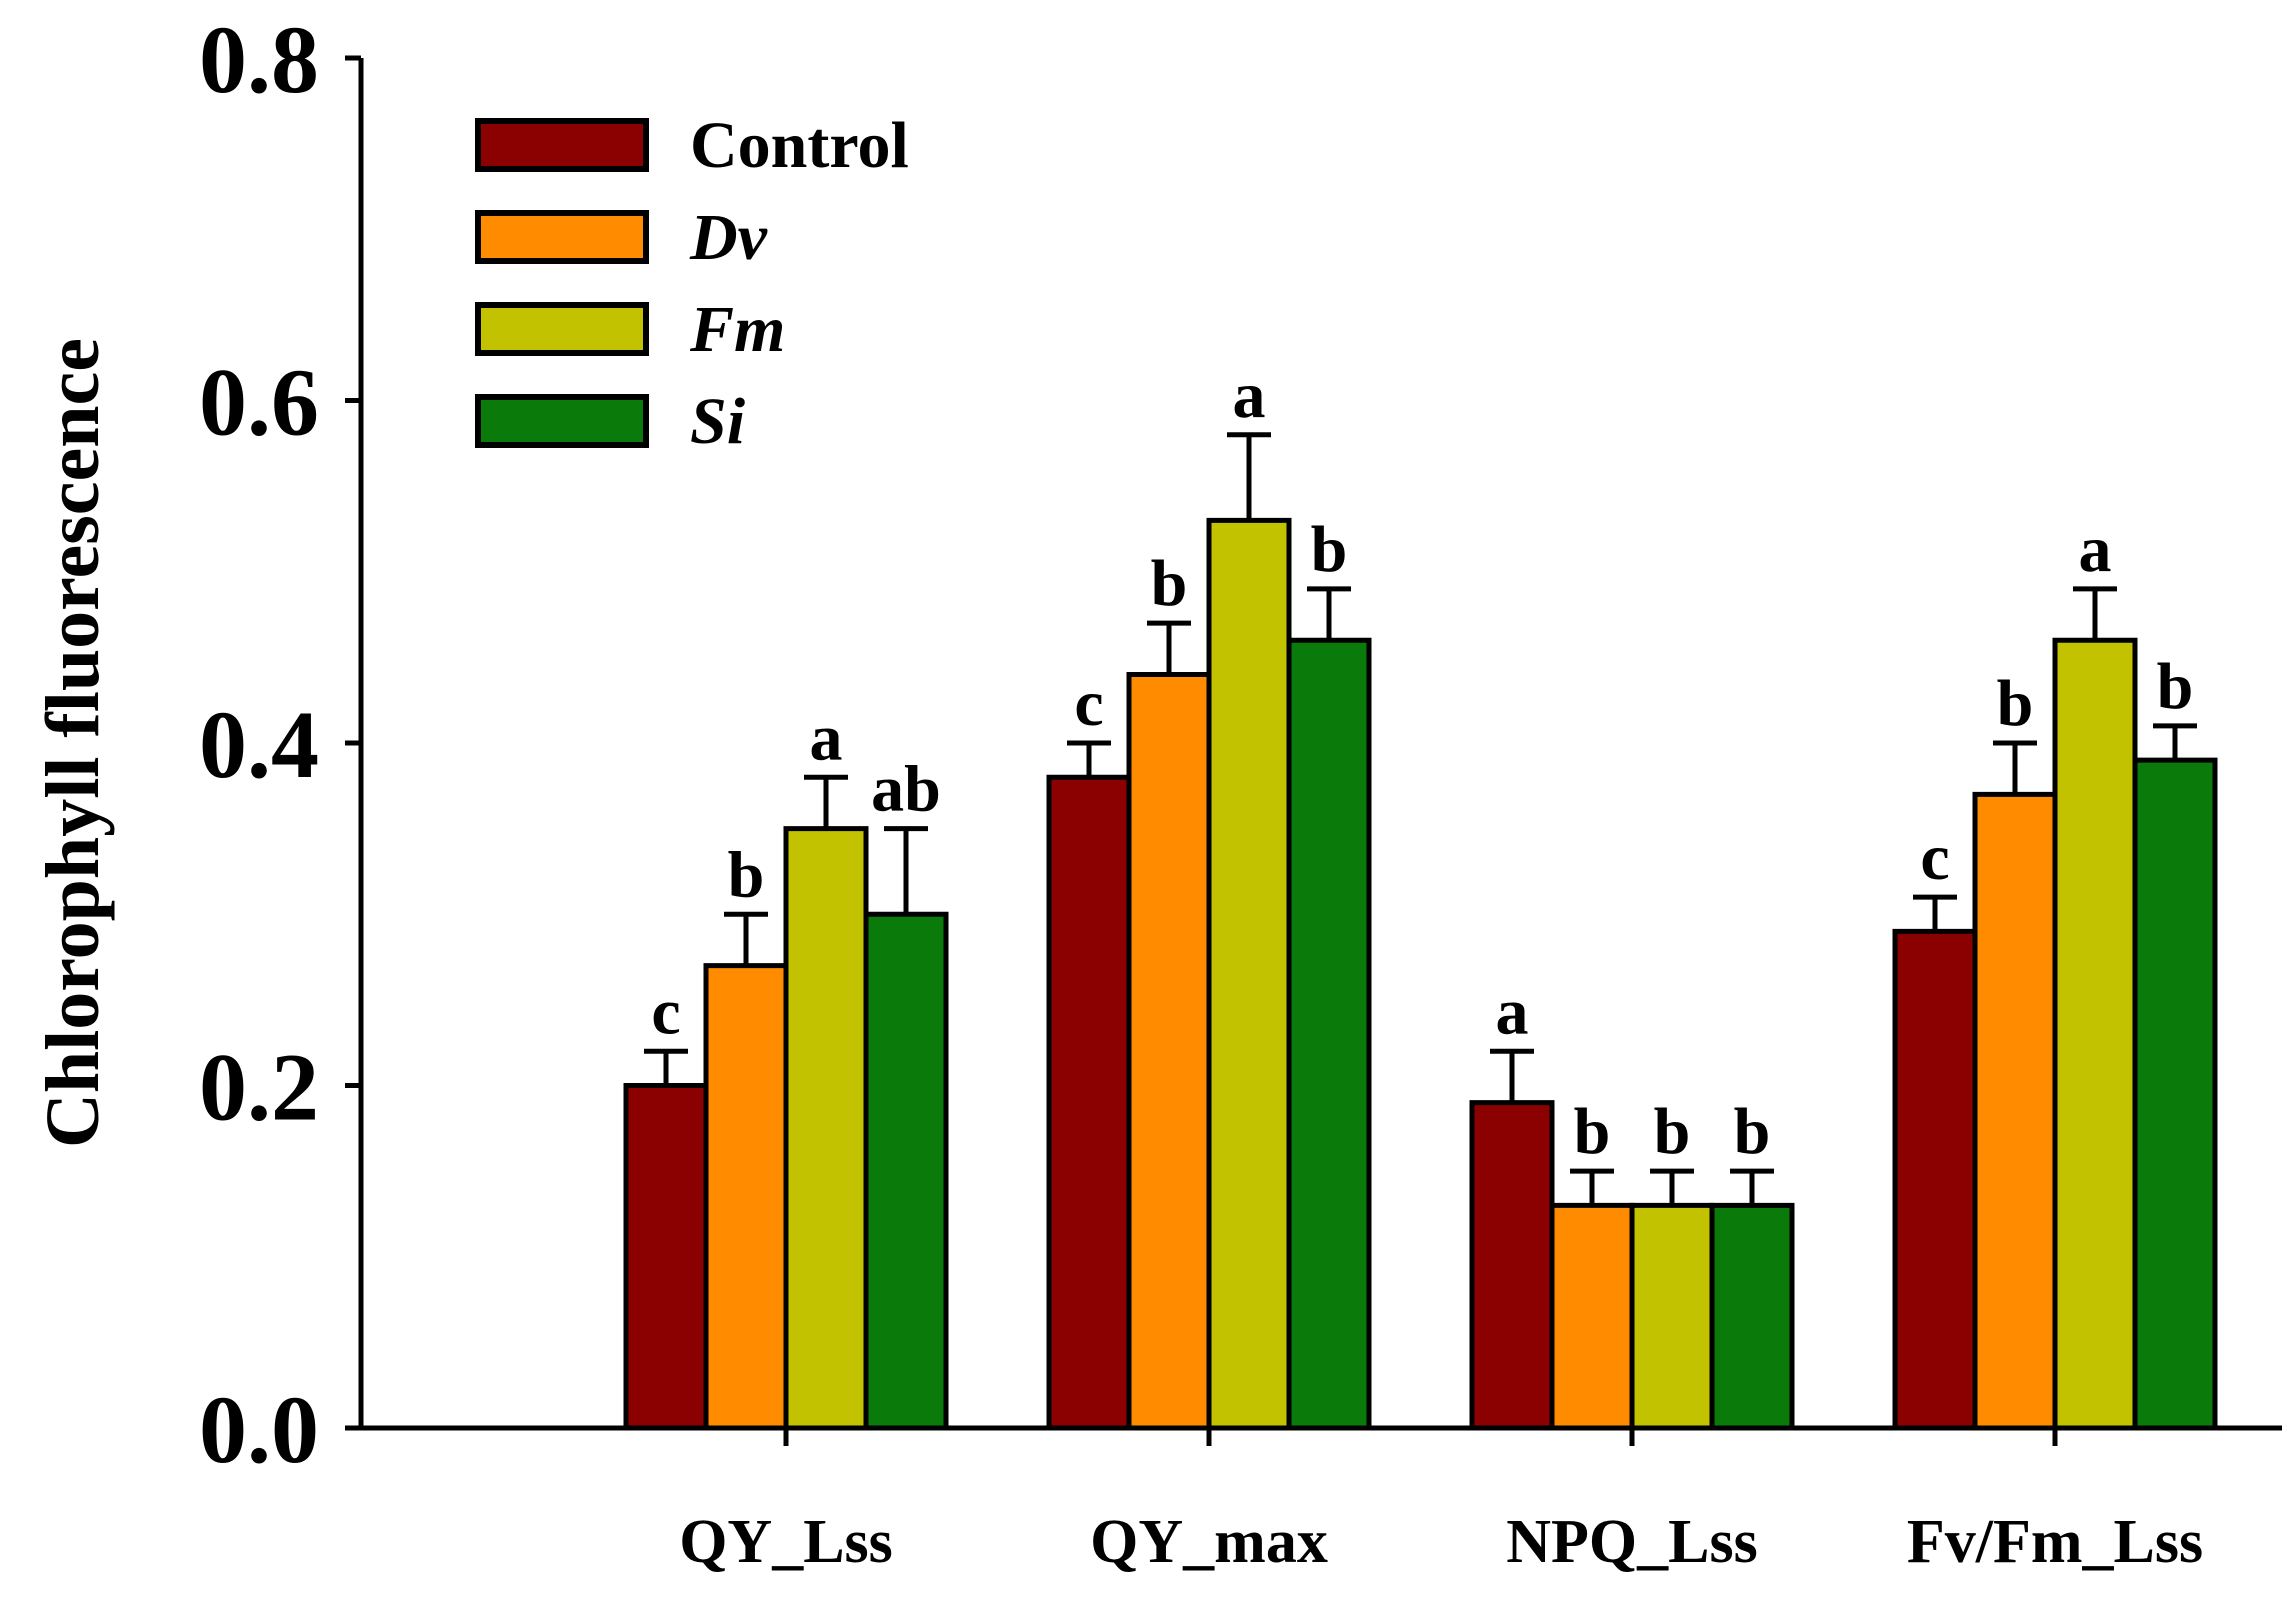 This screenshot has height=1604, width=2291. I want to click on x-category-label: QY_max, so click(1209, 1542).